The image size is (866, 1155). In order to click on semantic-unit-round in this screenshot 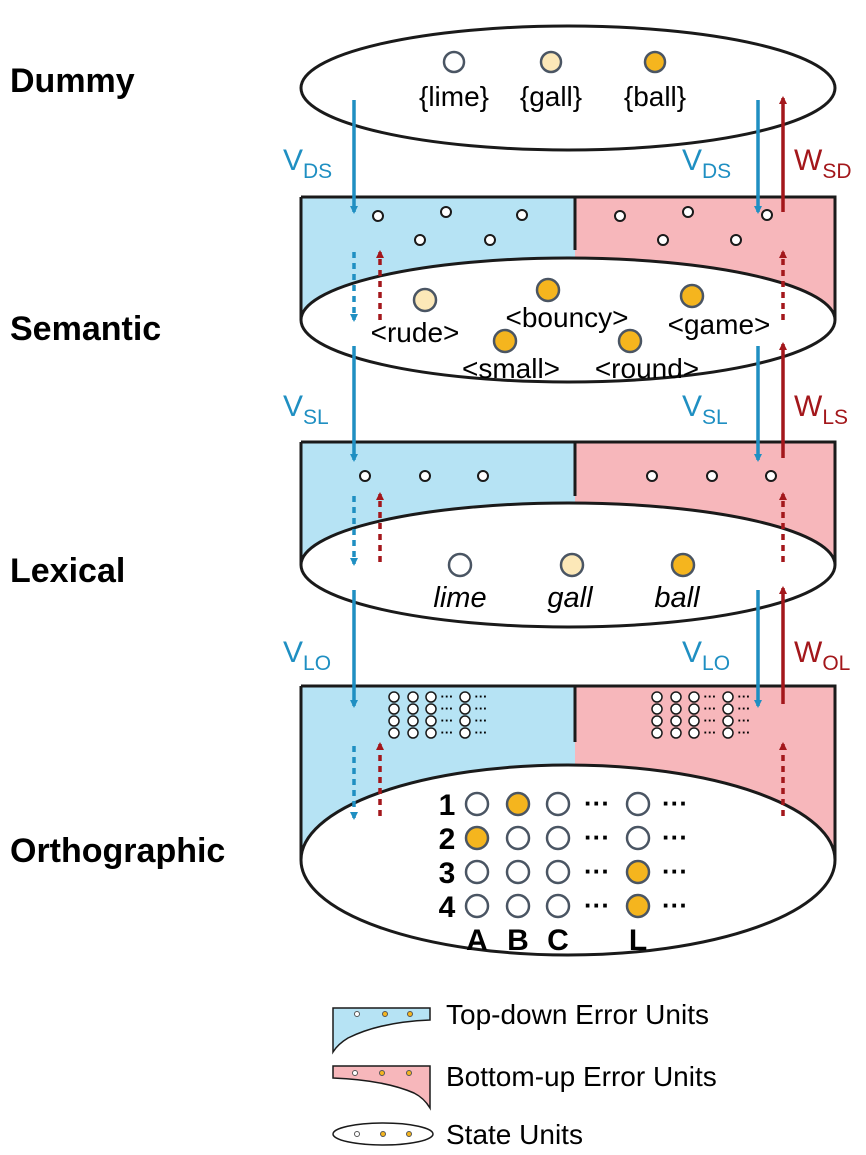, I will do `click(630, 341)`.